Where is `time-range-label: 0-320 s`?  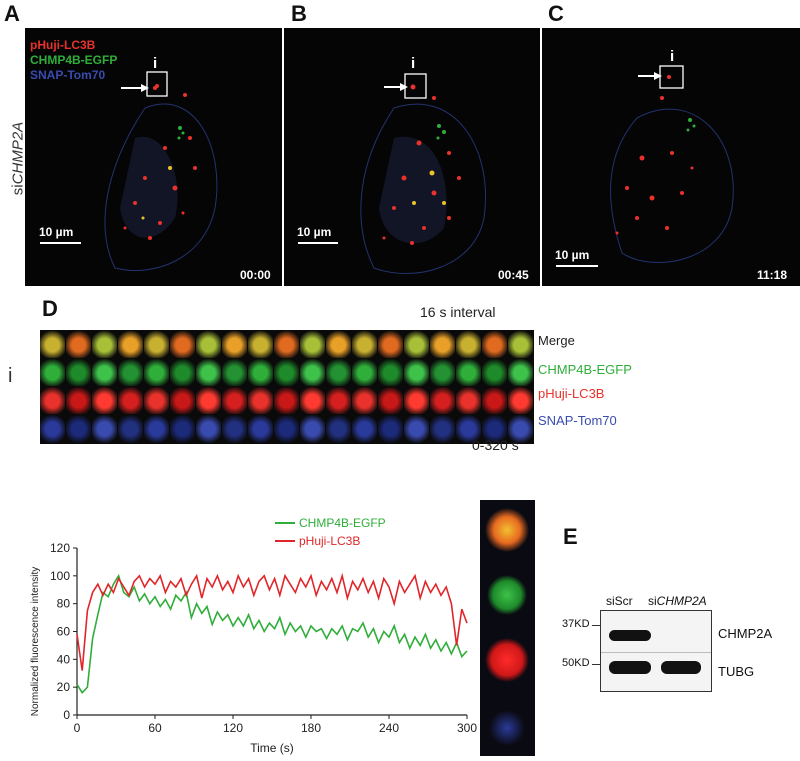 time-range-label: 0-320 s is located at coordinates (495, 445).